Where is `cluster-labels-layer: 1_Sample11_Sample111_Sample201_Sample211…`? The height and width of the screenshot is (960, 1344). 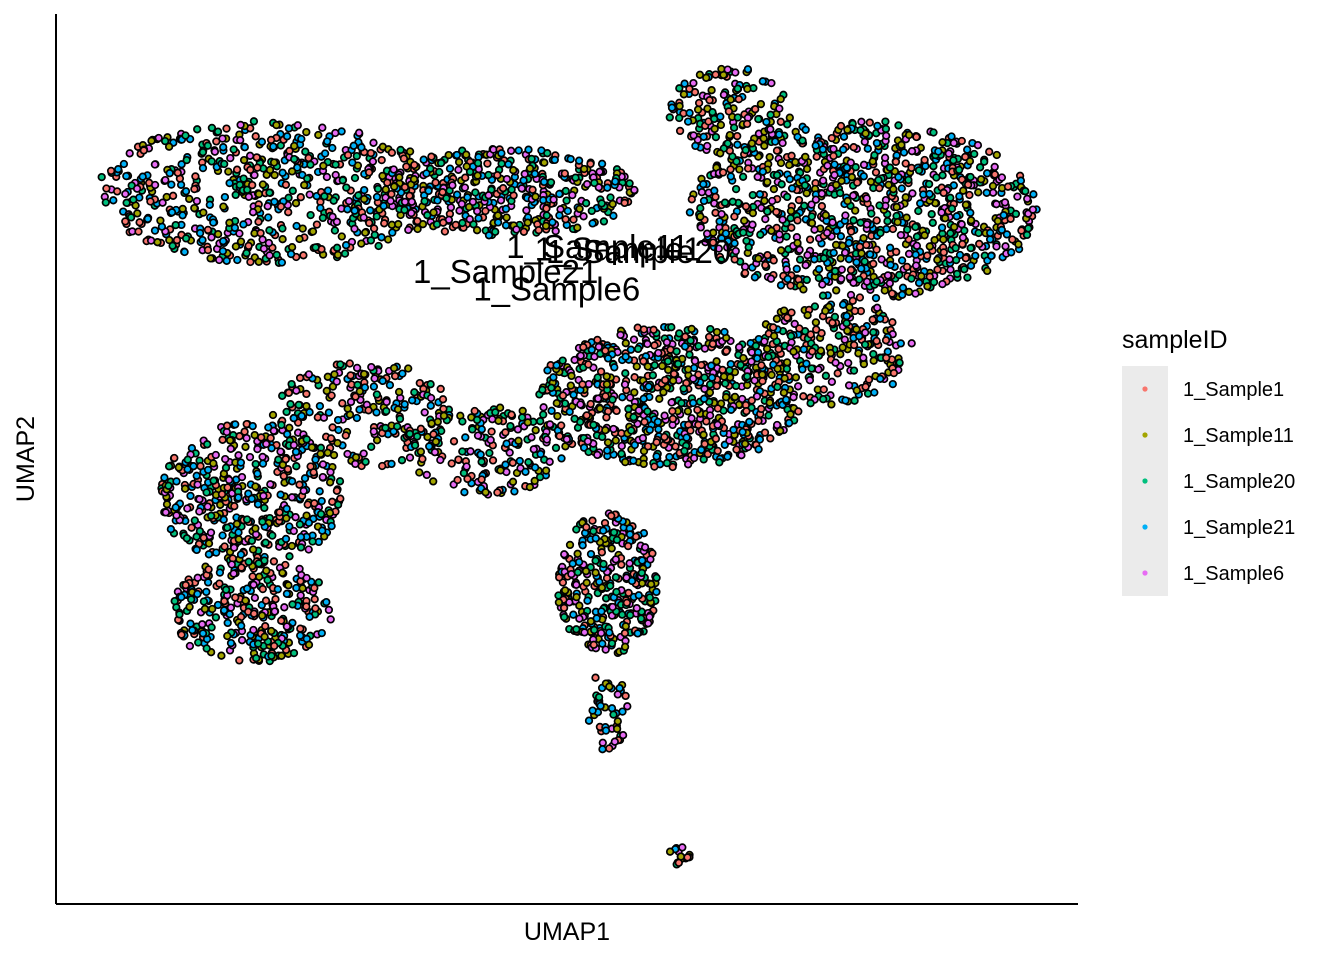 cluster-labels-layer: 1_Sample11_Sample111_Sample201_Sample211… is located at coordinates (572, 268).